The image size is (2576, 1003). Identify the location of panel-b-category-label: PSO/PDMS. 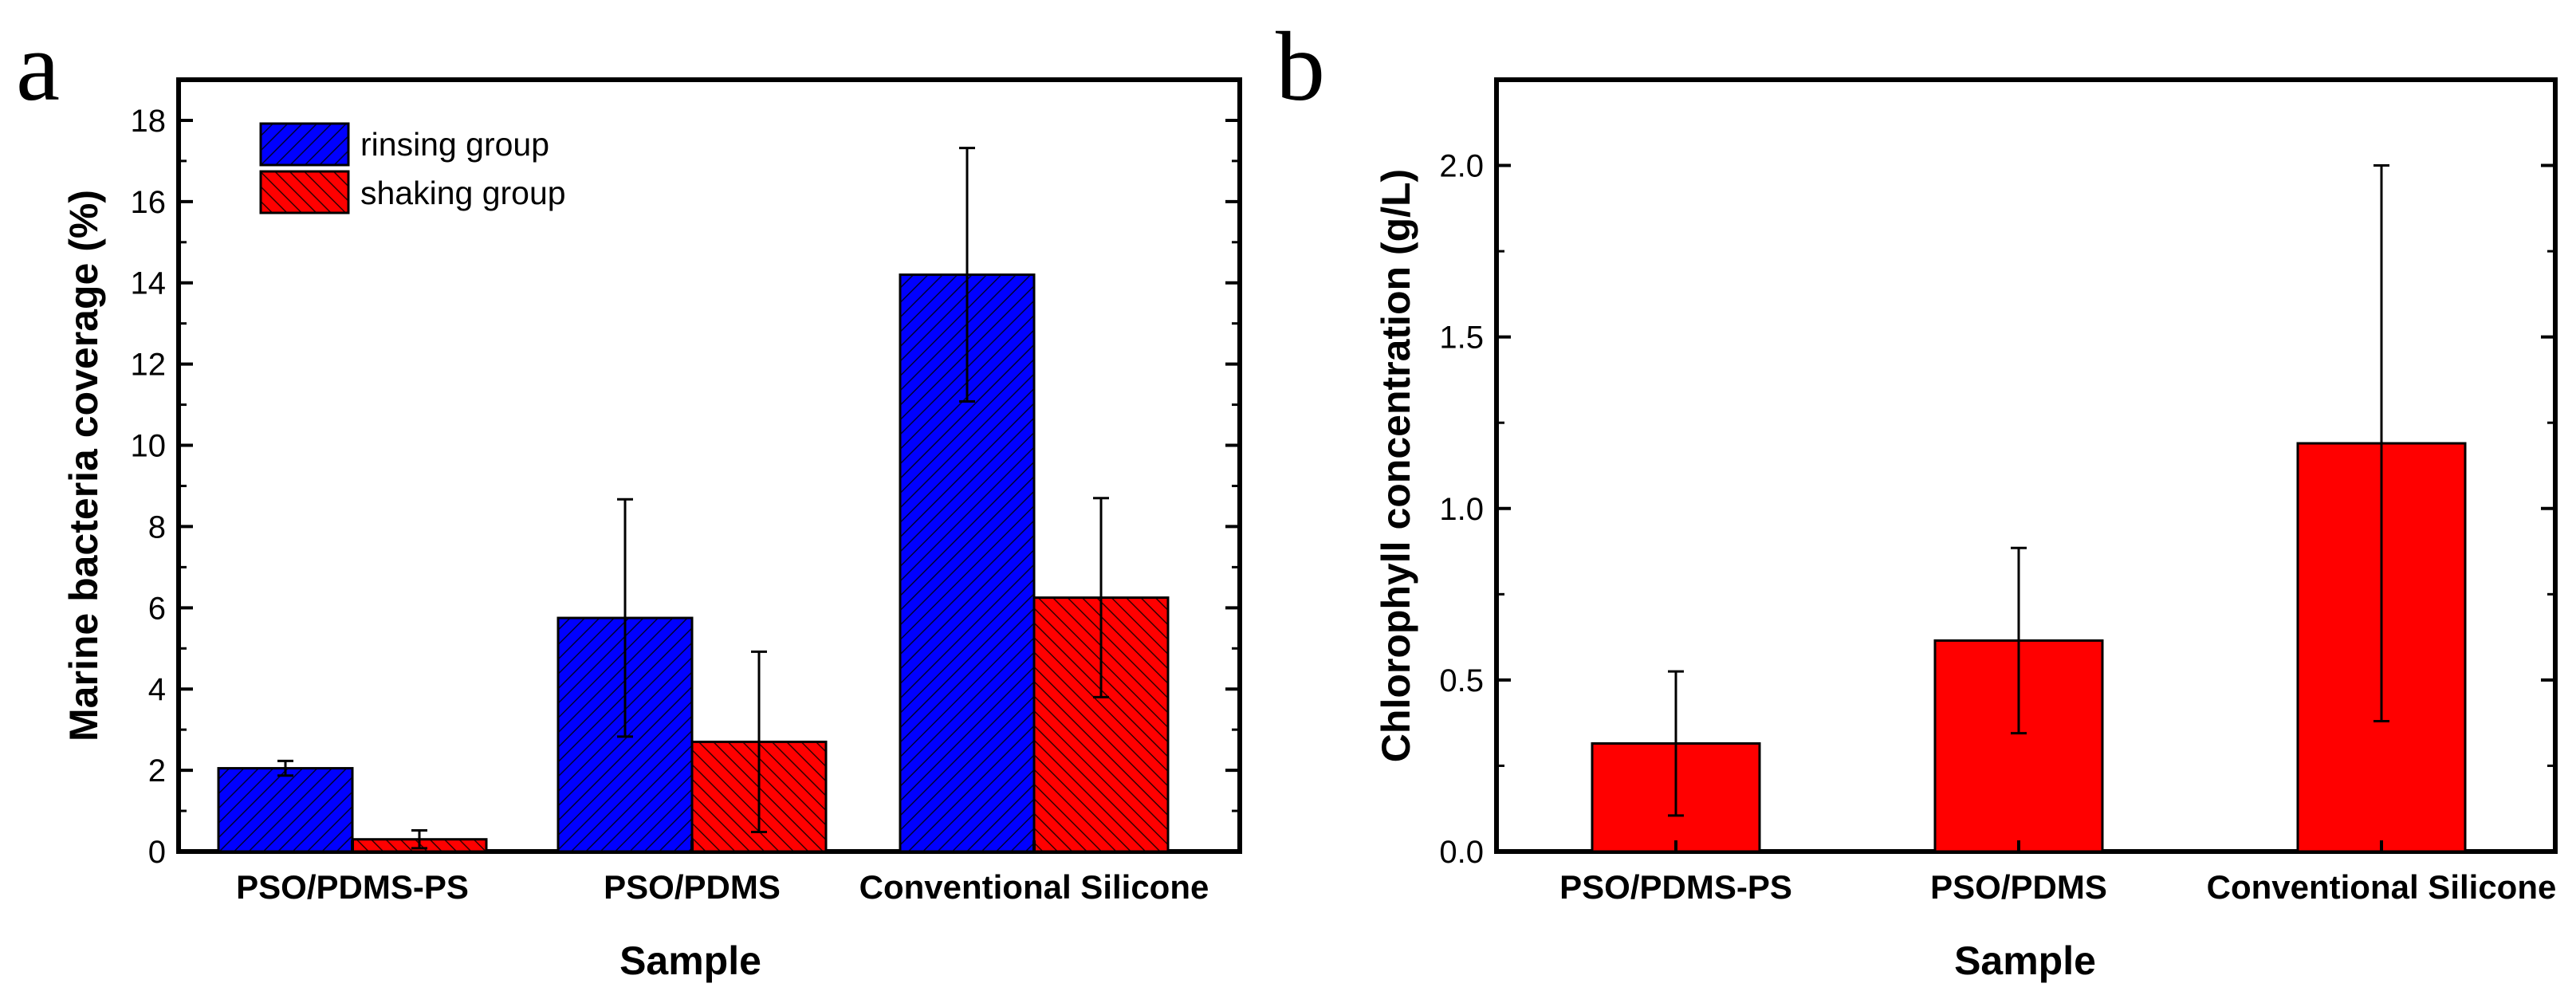
(2019, 887).